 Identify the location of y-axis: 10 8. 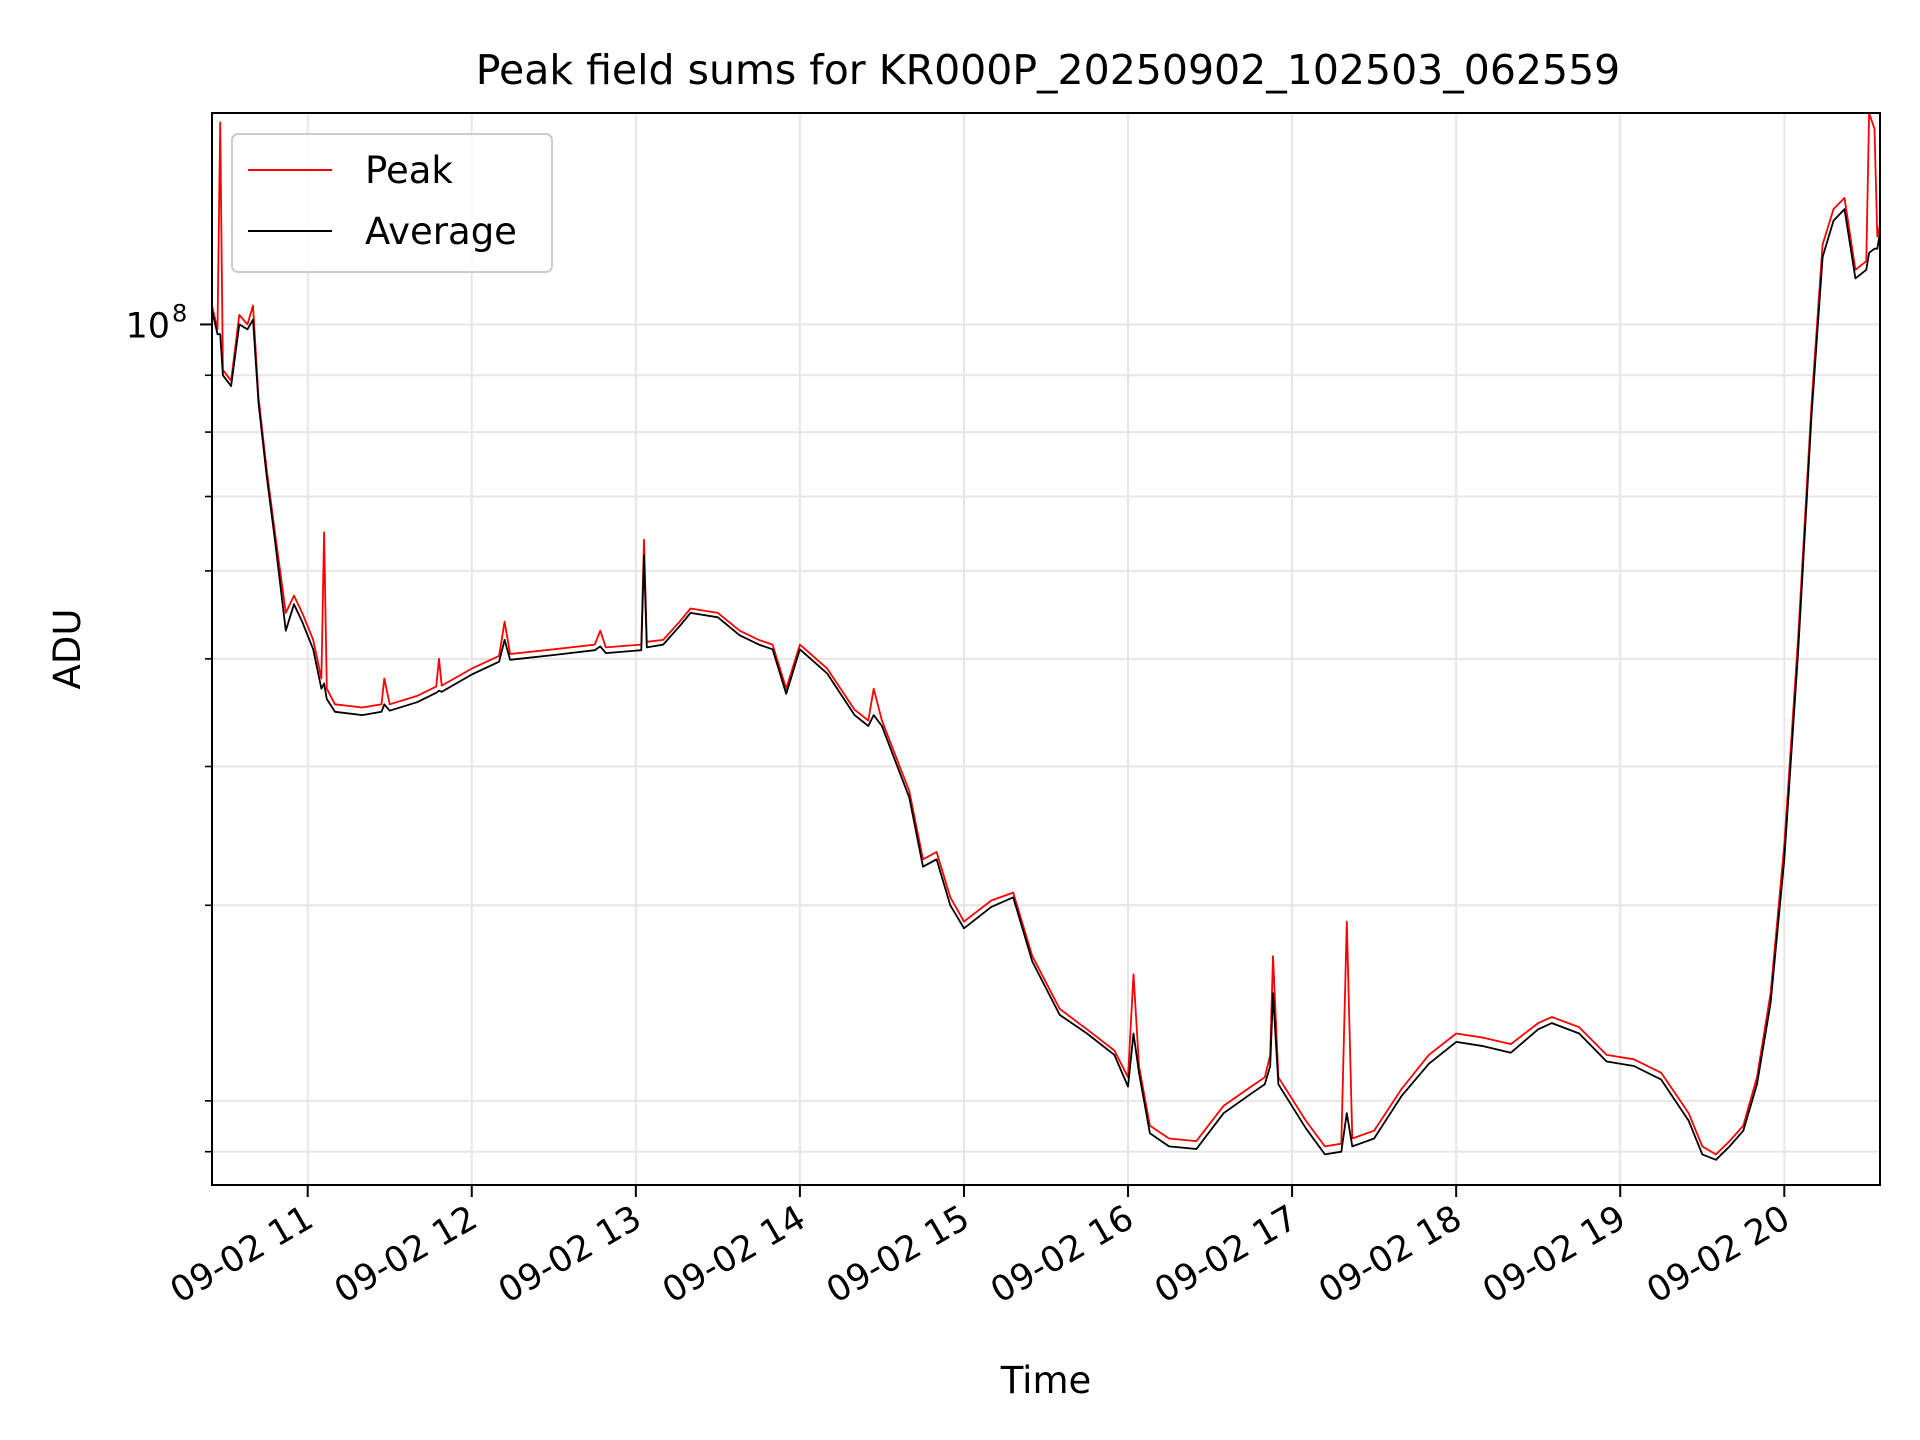
(168, 726).